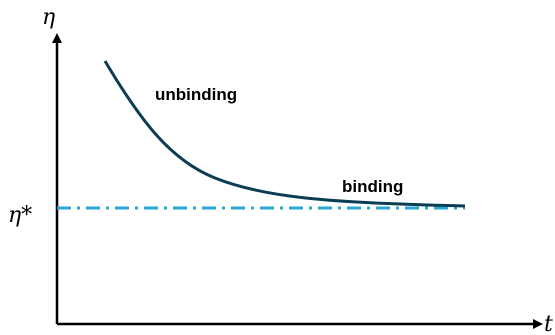  Describe the element at coordinates (48, 17) in the screenshot. I see `y-axis-label: η` at that location.